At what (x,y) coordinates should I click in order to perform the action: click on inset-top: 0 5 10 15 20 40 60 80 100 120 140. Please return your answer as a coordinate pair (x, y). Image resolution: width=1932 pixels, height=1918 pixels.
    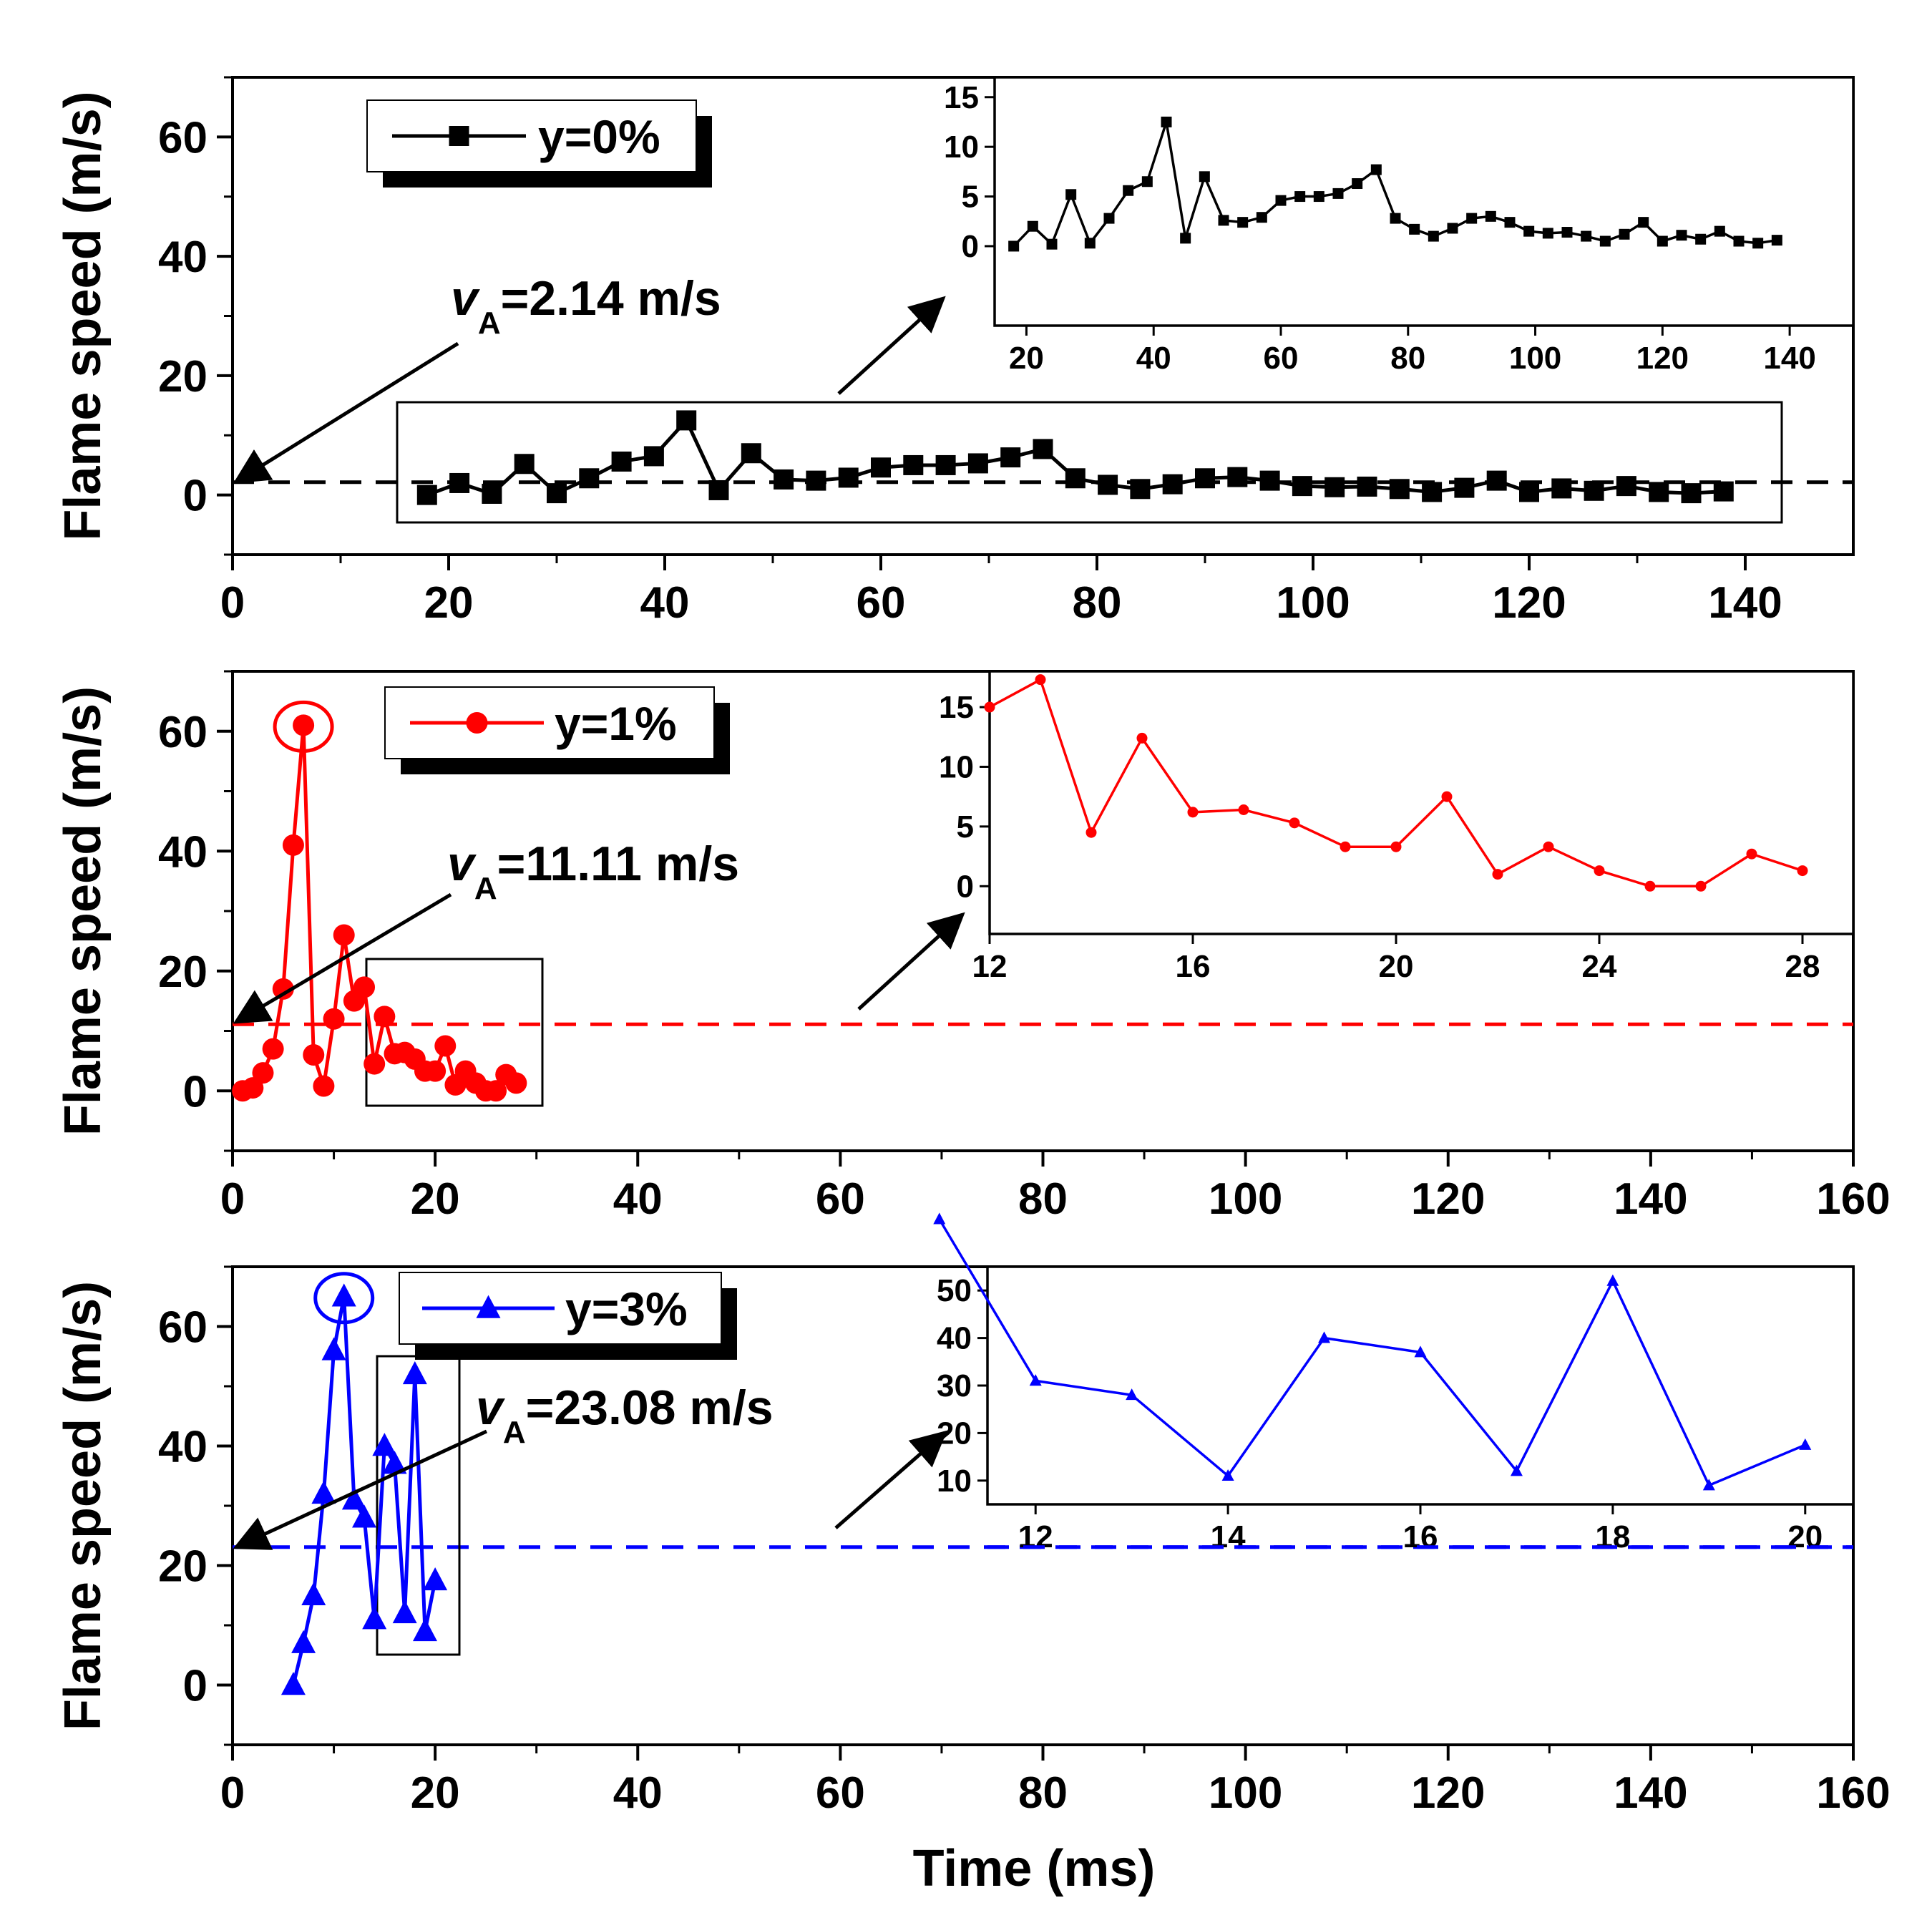
    Looking at the image, I should click on (1399, 226).